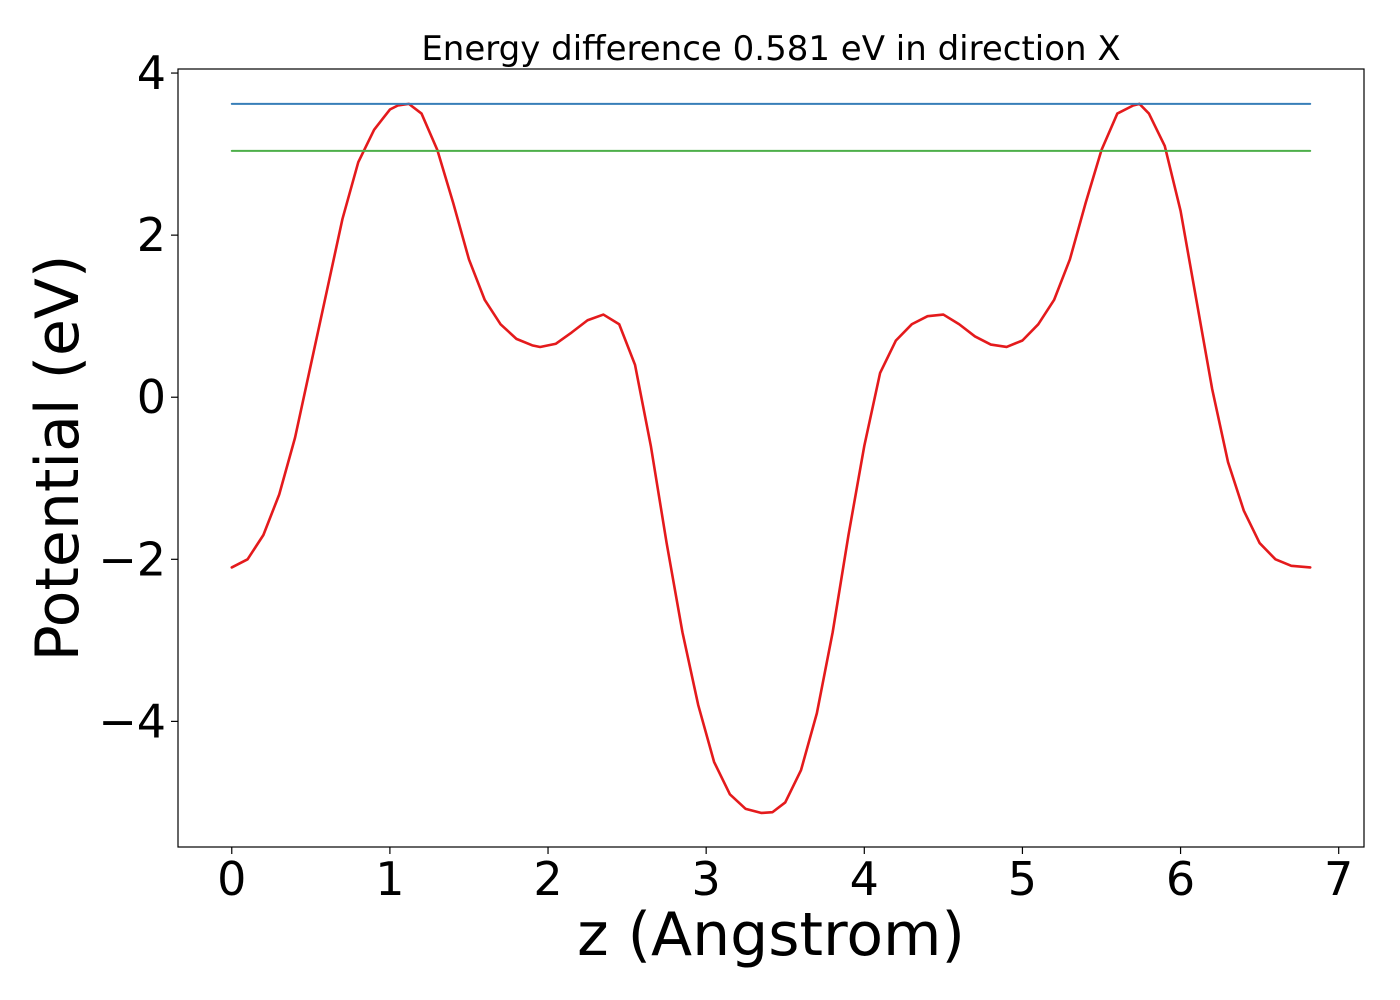 Image resolution: width=1400 pixels, height=1000 pixels. Describe the element at coordinates (132, 721) in the screenshot. I see `y-tick-label--4: −4` at that location.